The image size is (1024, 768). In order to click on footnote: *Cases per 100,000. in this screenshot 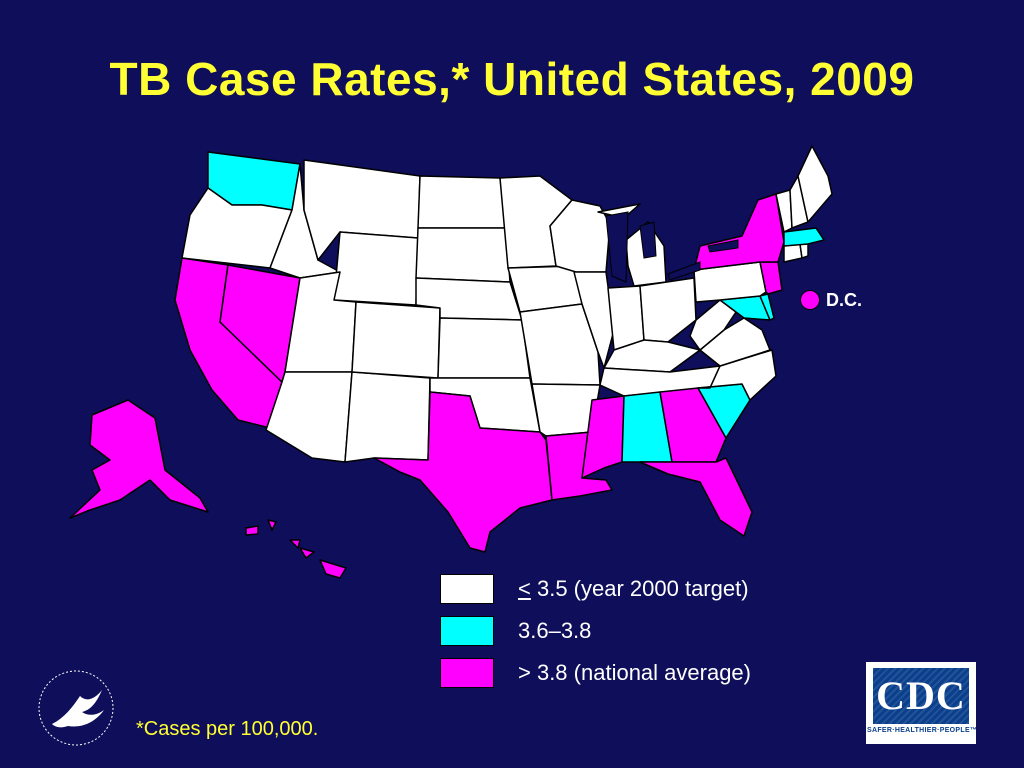, I will do `click(227, 729)`.